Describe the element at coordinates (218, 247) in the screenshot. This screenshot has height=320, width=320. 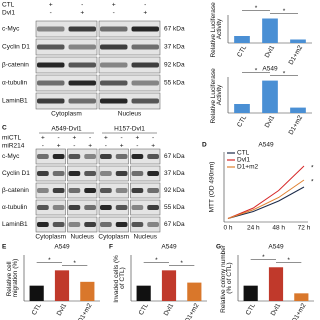
I see `panel-letter: G` at that location.